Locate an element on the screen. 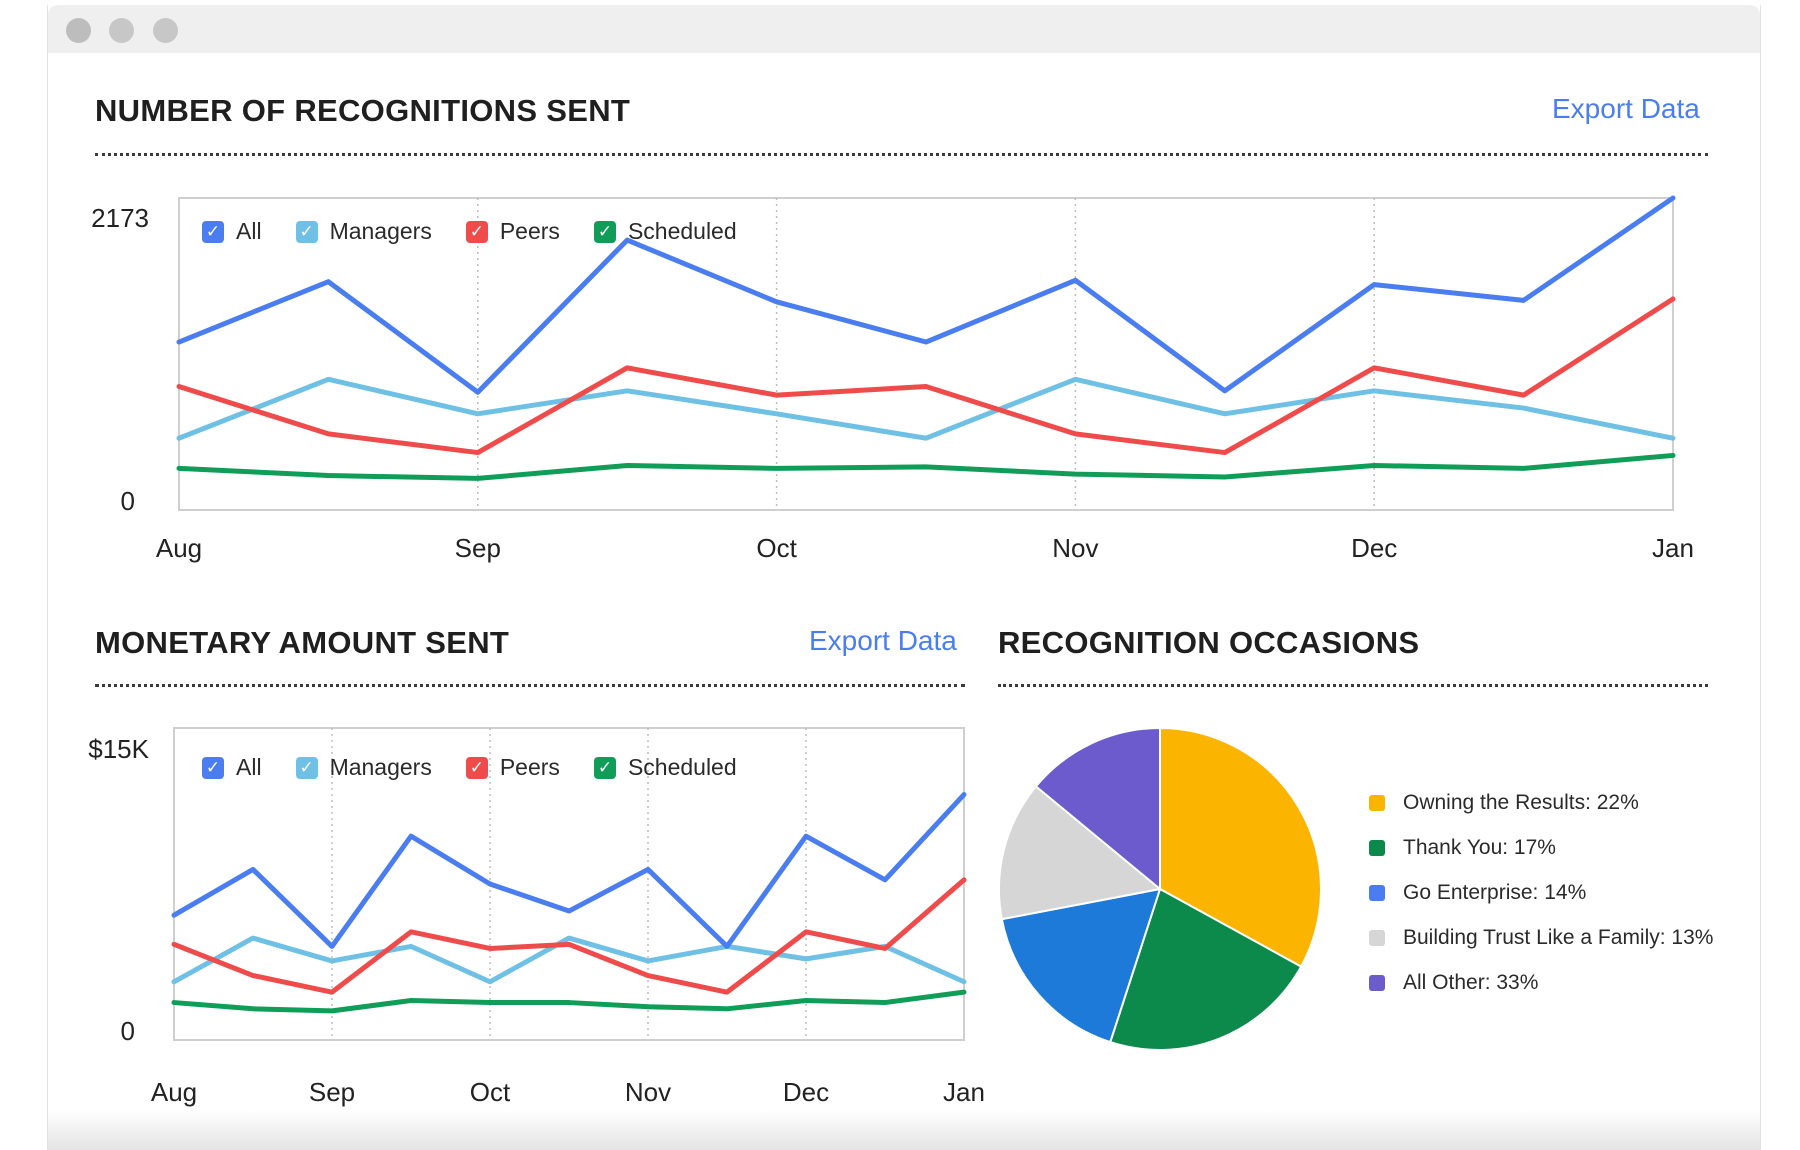 The height and width of the screenshot is (1150, 1800). occasions-divider is located at coordinates (1353, 685).